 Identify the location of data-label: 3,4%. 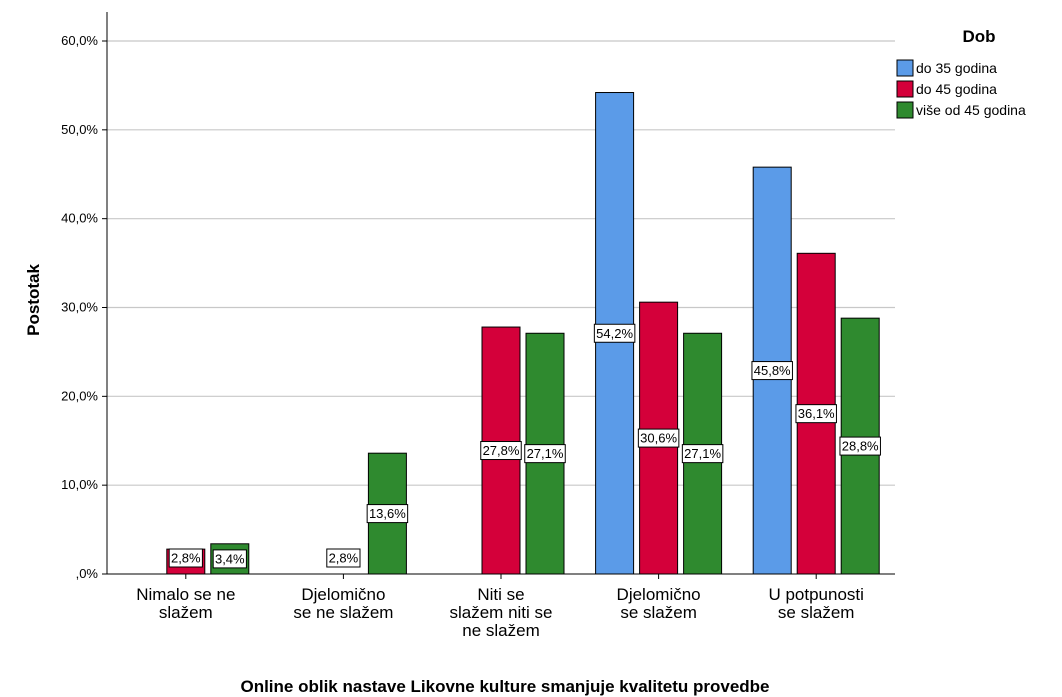
(230, 558).